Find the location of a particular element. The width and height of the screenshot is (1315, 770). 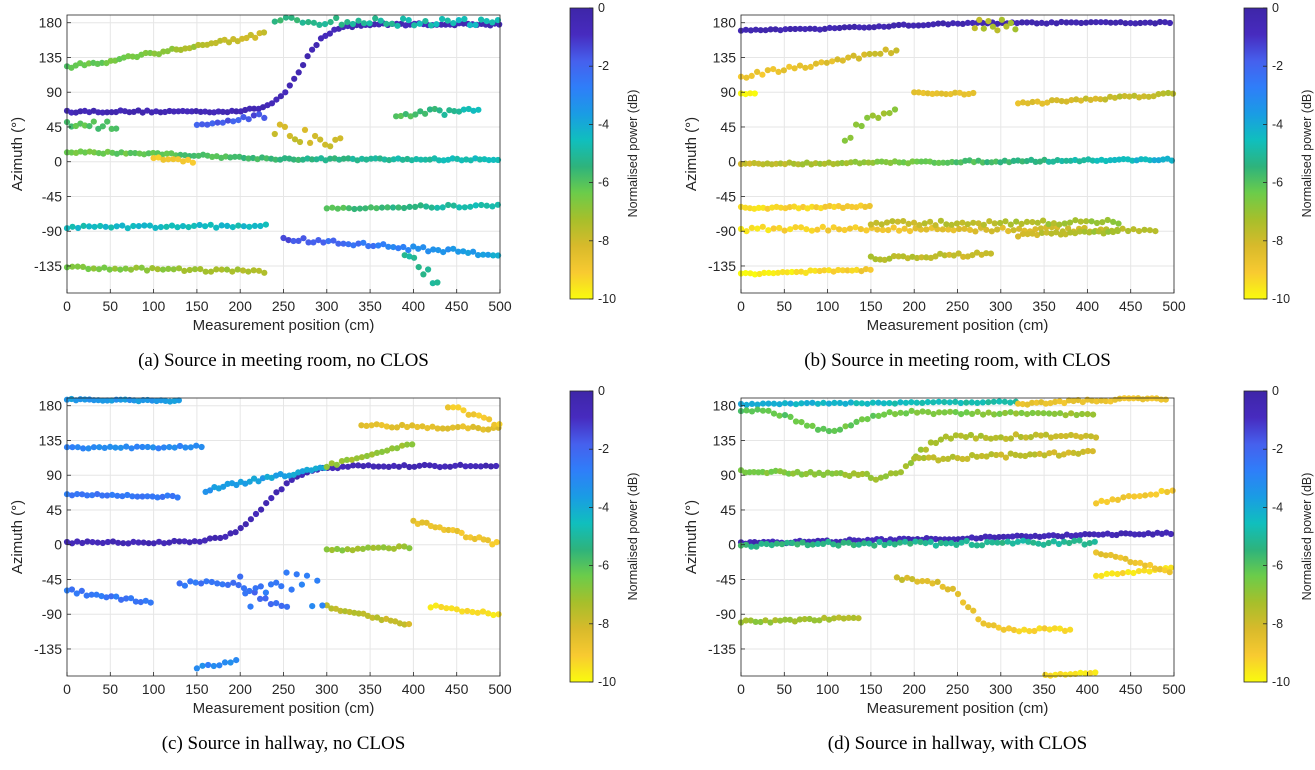

scatter-points is located at coordinates (957, 147).